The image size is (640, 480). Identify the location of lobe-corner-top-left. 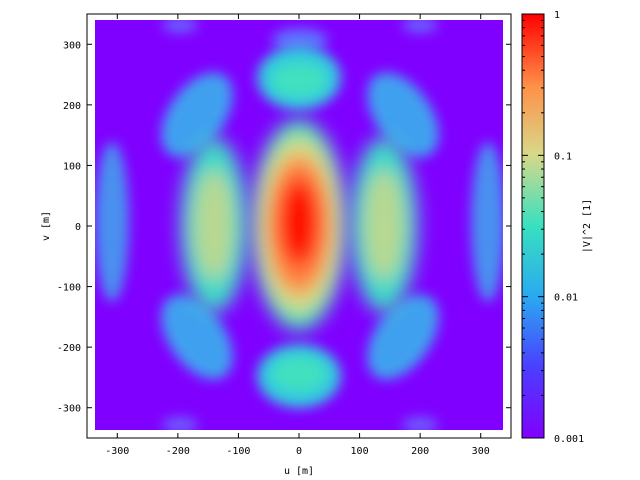
(180, 26).